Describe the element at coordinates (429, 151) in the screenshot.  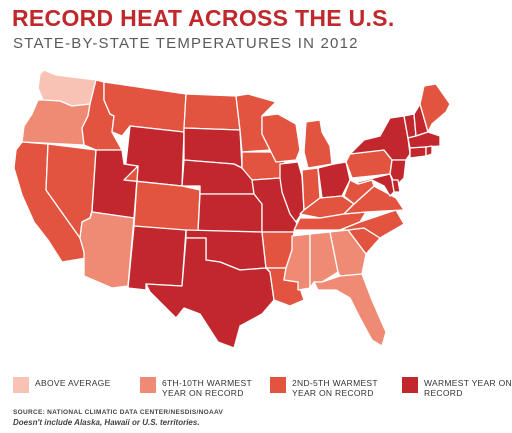
I see `state-ri` at that location.